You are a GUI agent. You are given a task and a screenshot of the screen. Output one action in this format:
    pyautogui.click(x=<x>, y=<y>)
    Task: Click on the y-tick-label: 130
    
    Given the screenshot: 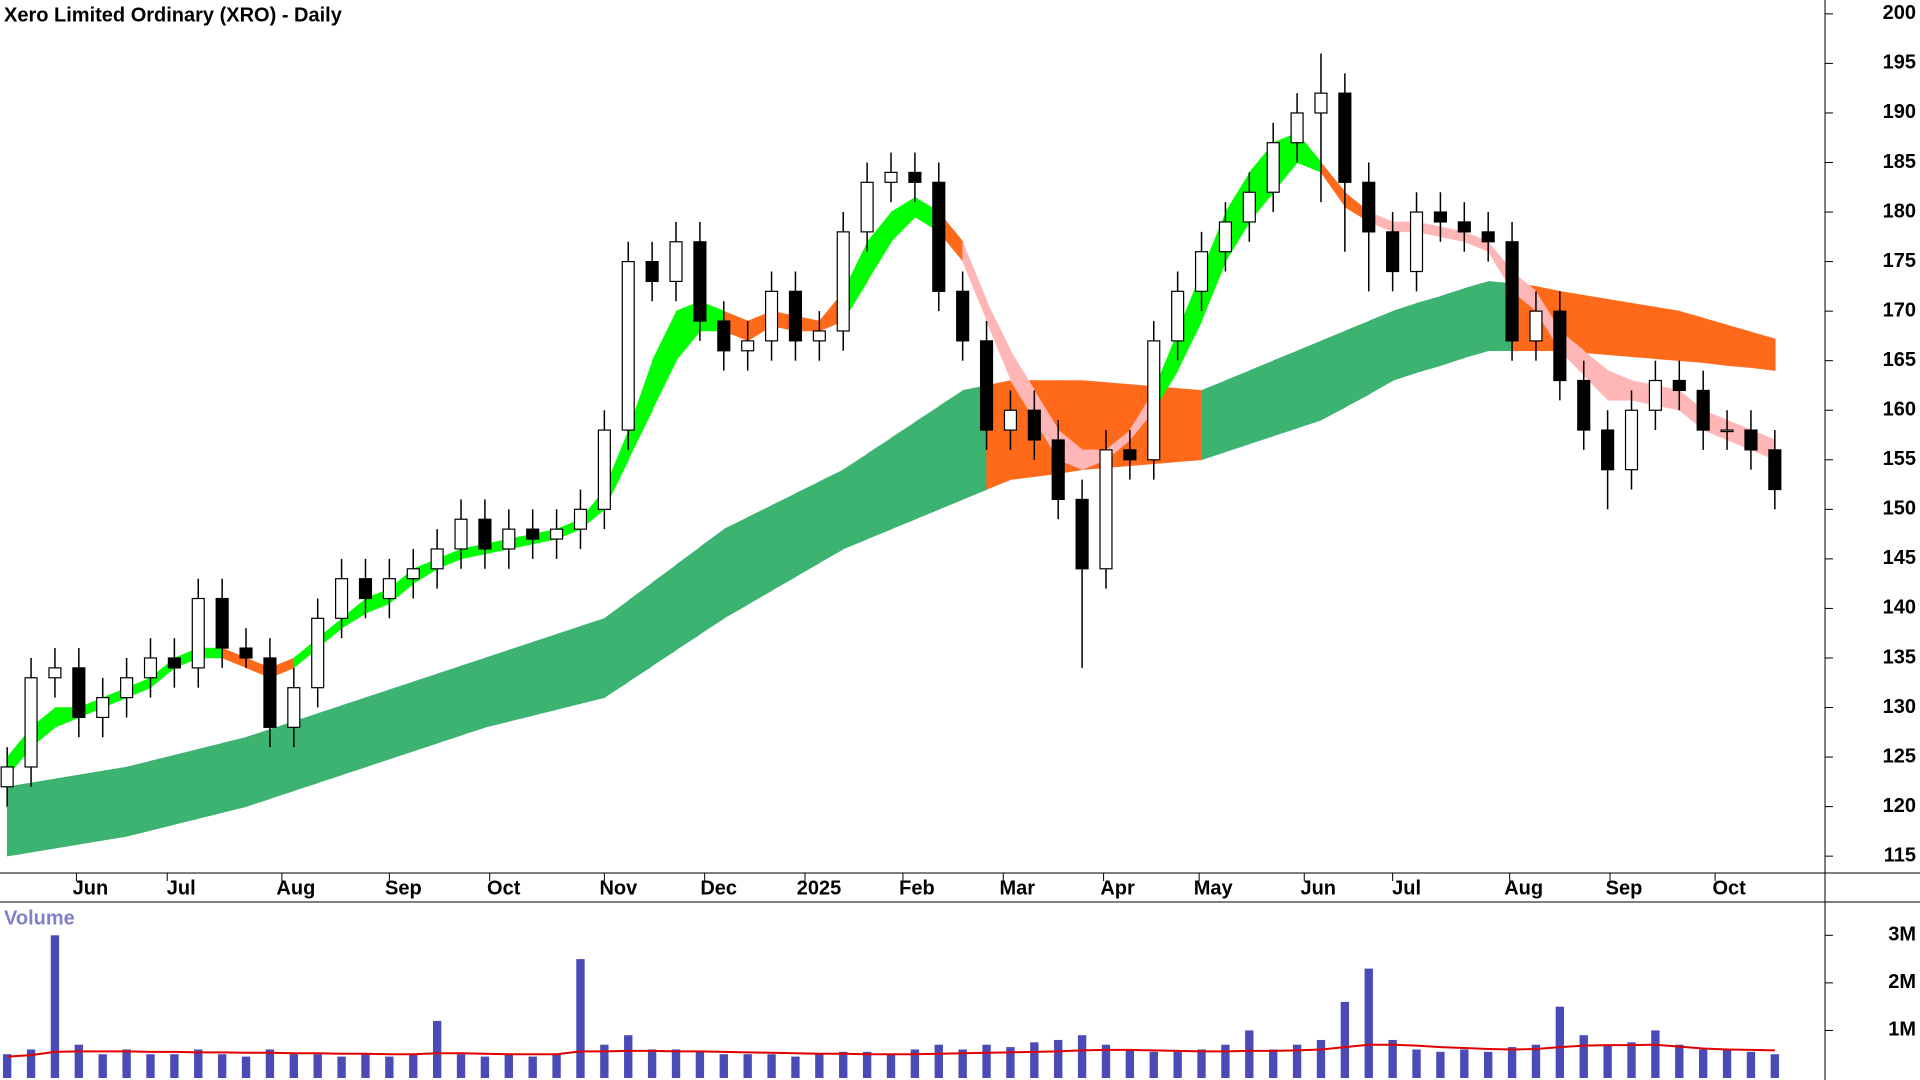 What is the action you would take?
    pyautogui.click(x=1899, y=707)
    